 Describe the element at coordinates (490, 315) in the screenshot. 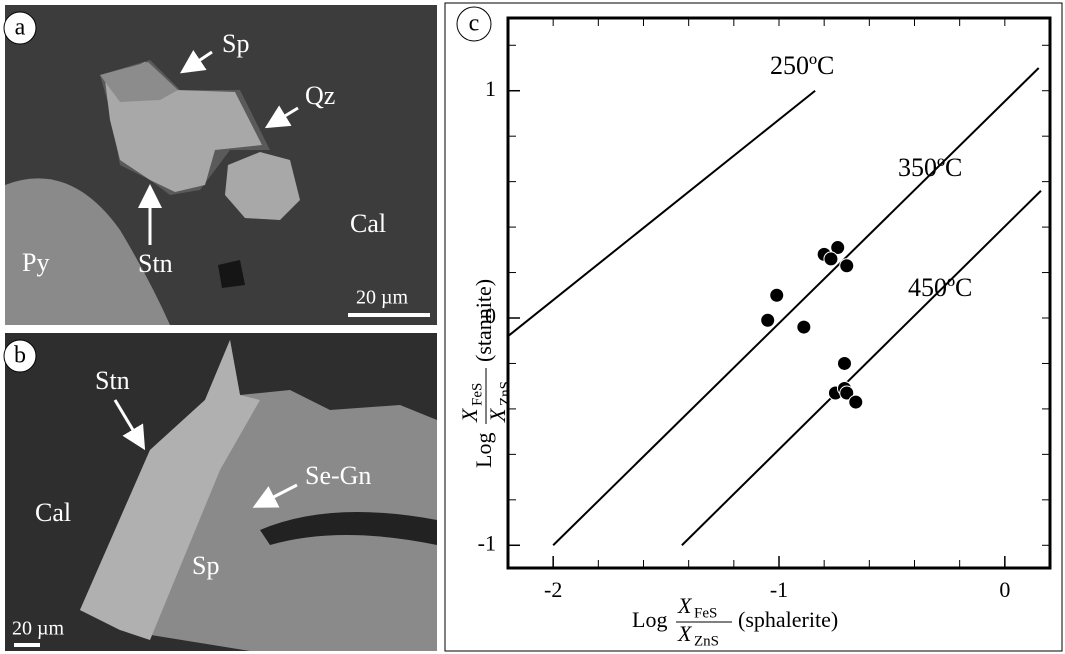

I see `y-tick-label: 0` at that location.